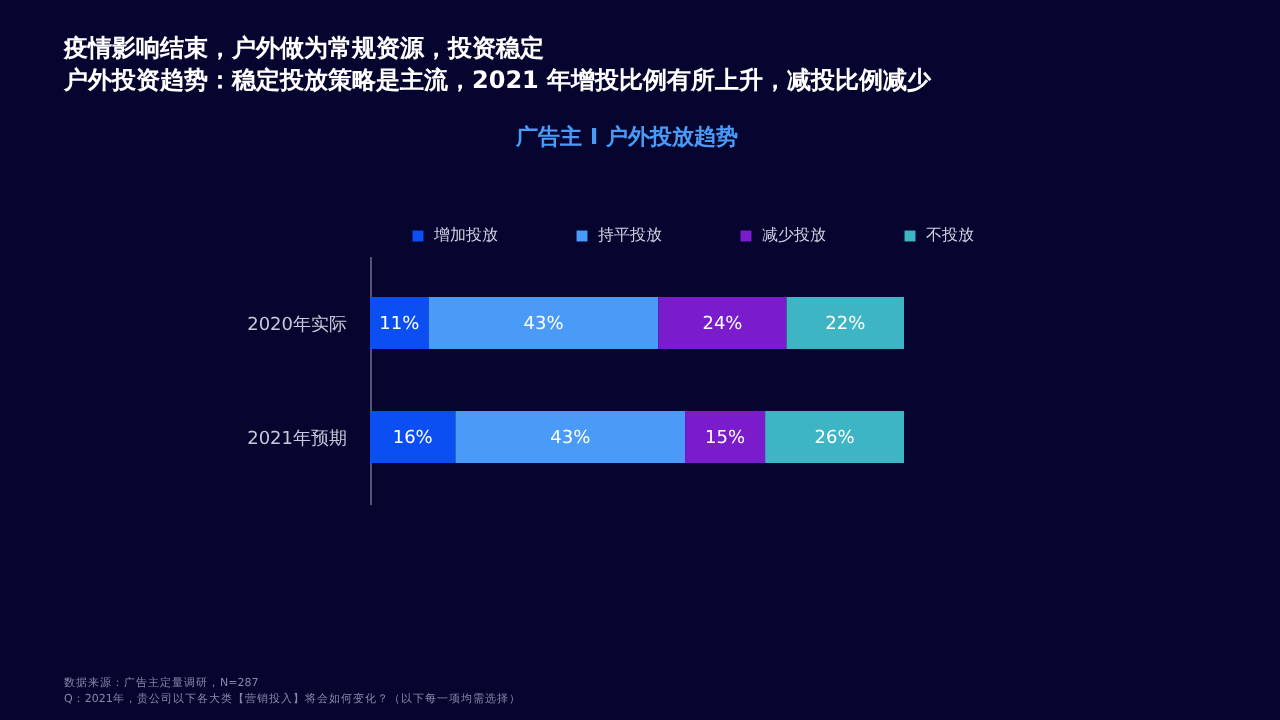 The width and height of the screenshot is (1280, 720). I want to click on legend-label: 增加投放, so click(465, 235).